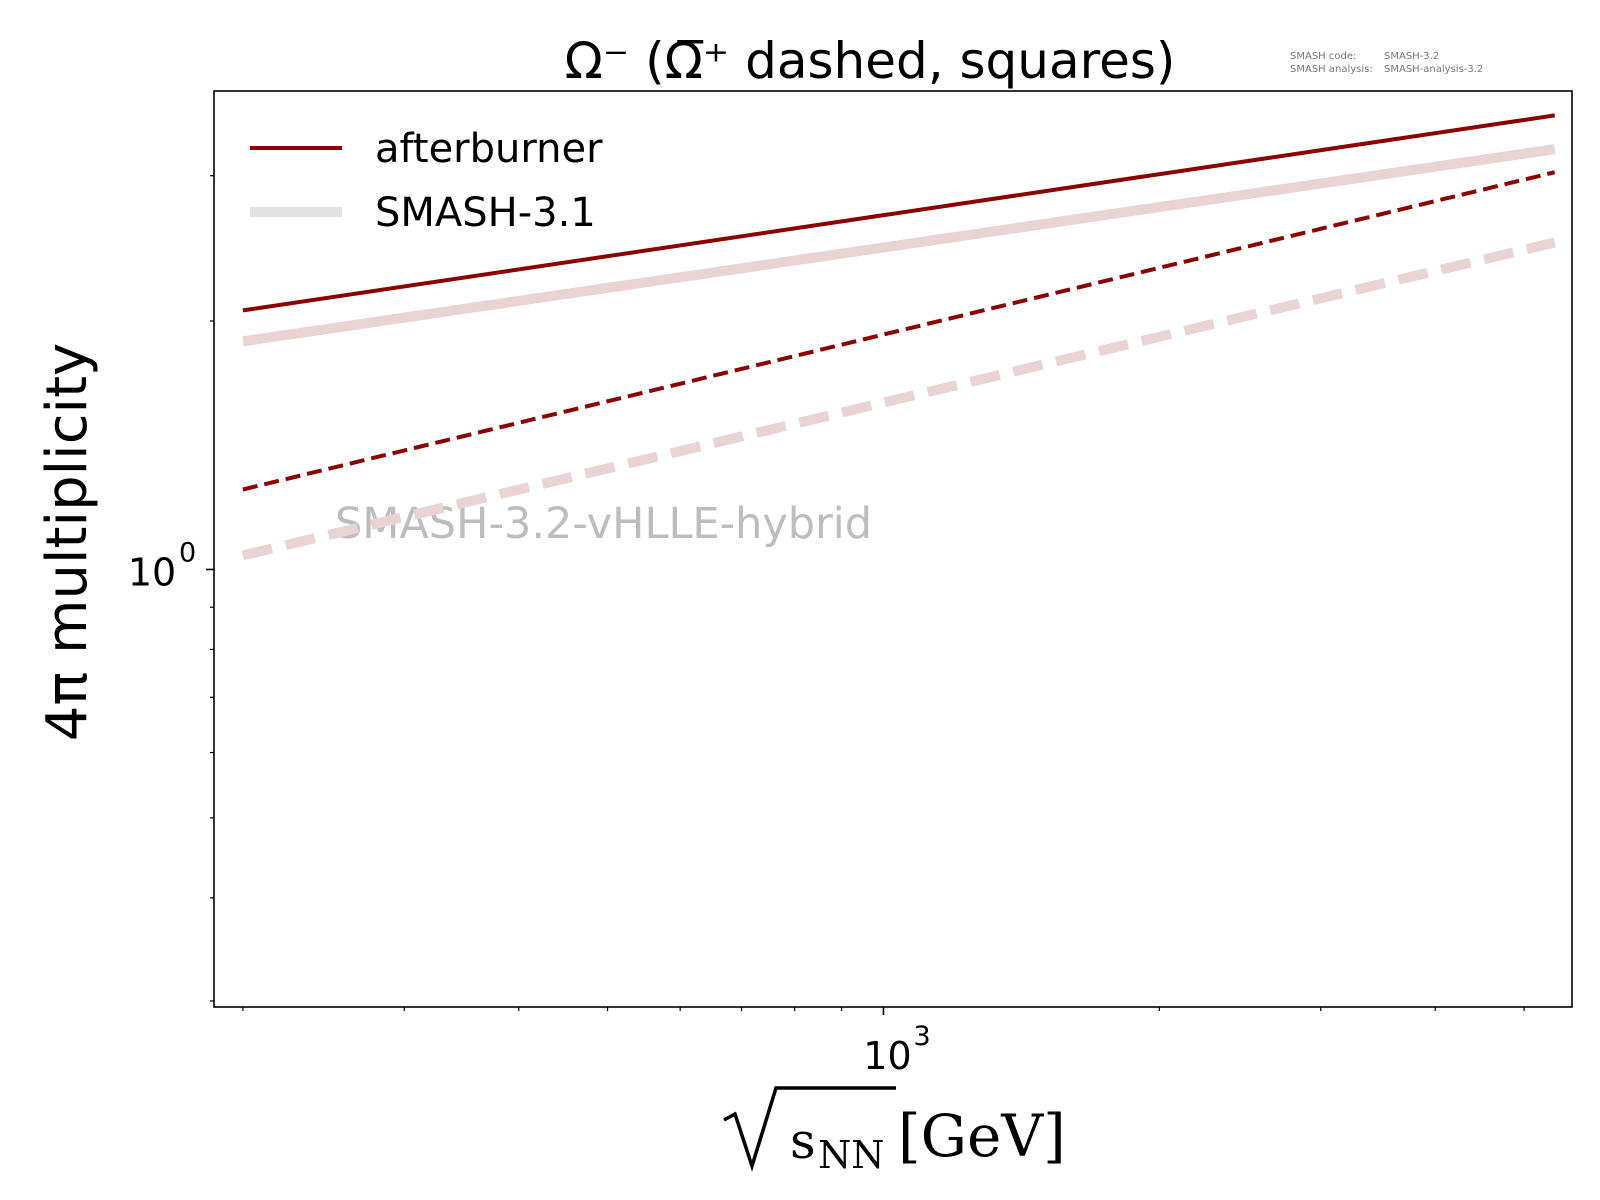 The image size is (1600, 1200). What do you see at coordinates (67, 542) in the screenshot?
I see `y-axis-label: 4π multiplicity` at bounding box center [67, 542].